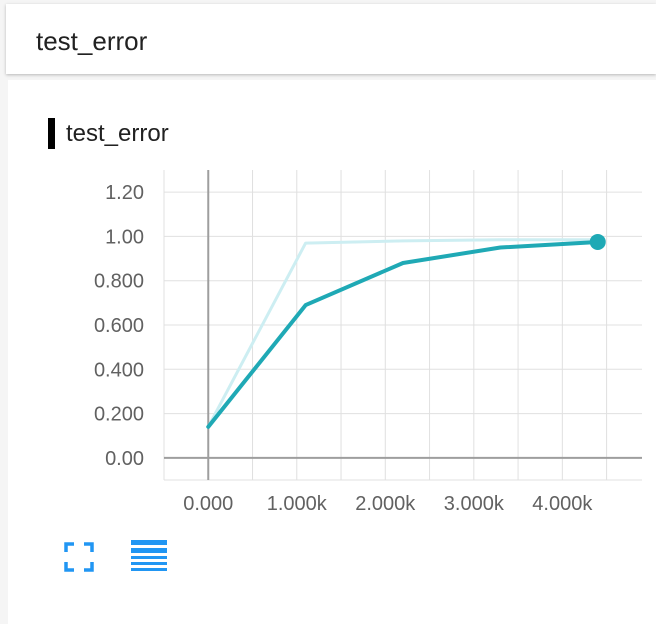  I want to click on series-endpoint-marker, so click(597, 241).